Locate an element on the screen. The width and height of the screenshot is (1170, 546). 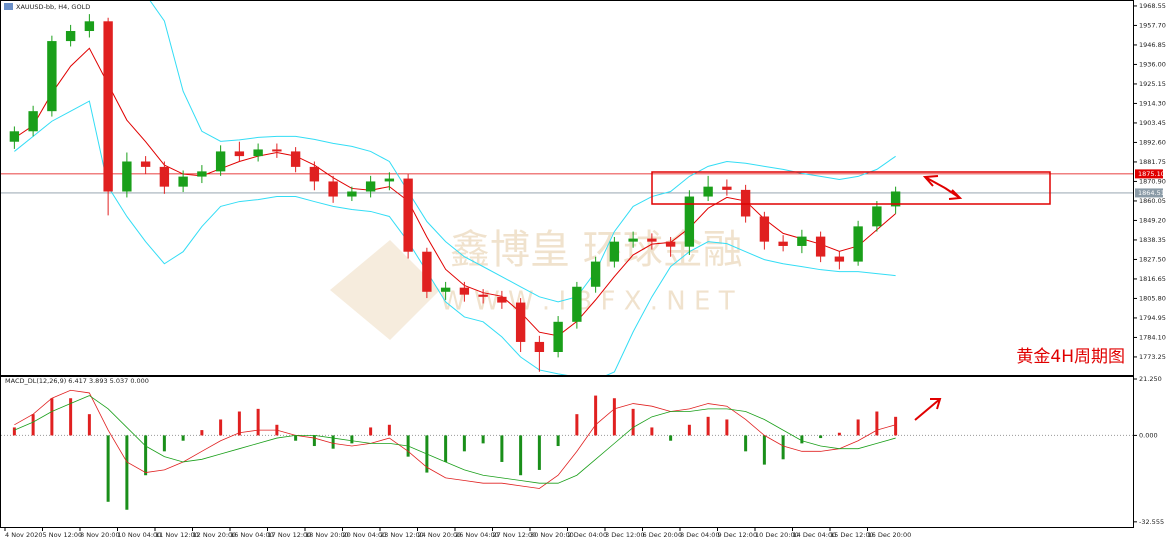
annotation: 黄金4H周期图 is located at coordinates (1070, 357).